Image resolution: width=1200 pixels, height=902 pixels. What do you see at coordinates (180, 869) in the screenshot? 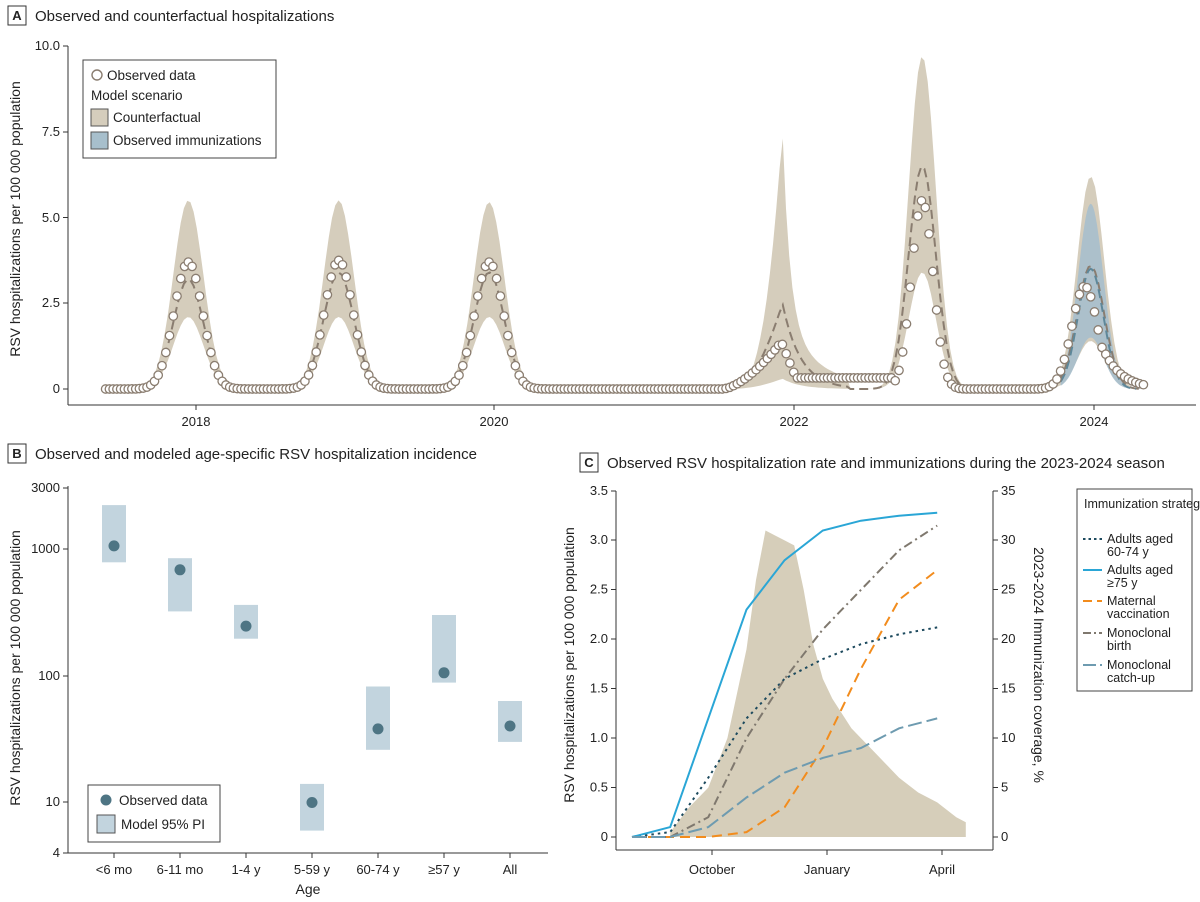
I see `b-xtick-label: 6-11 mo` at bounding box center [180, 869].